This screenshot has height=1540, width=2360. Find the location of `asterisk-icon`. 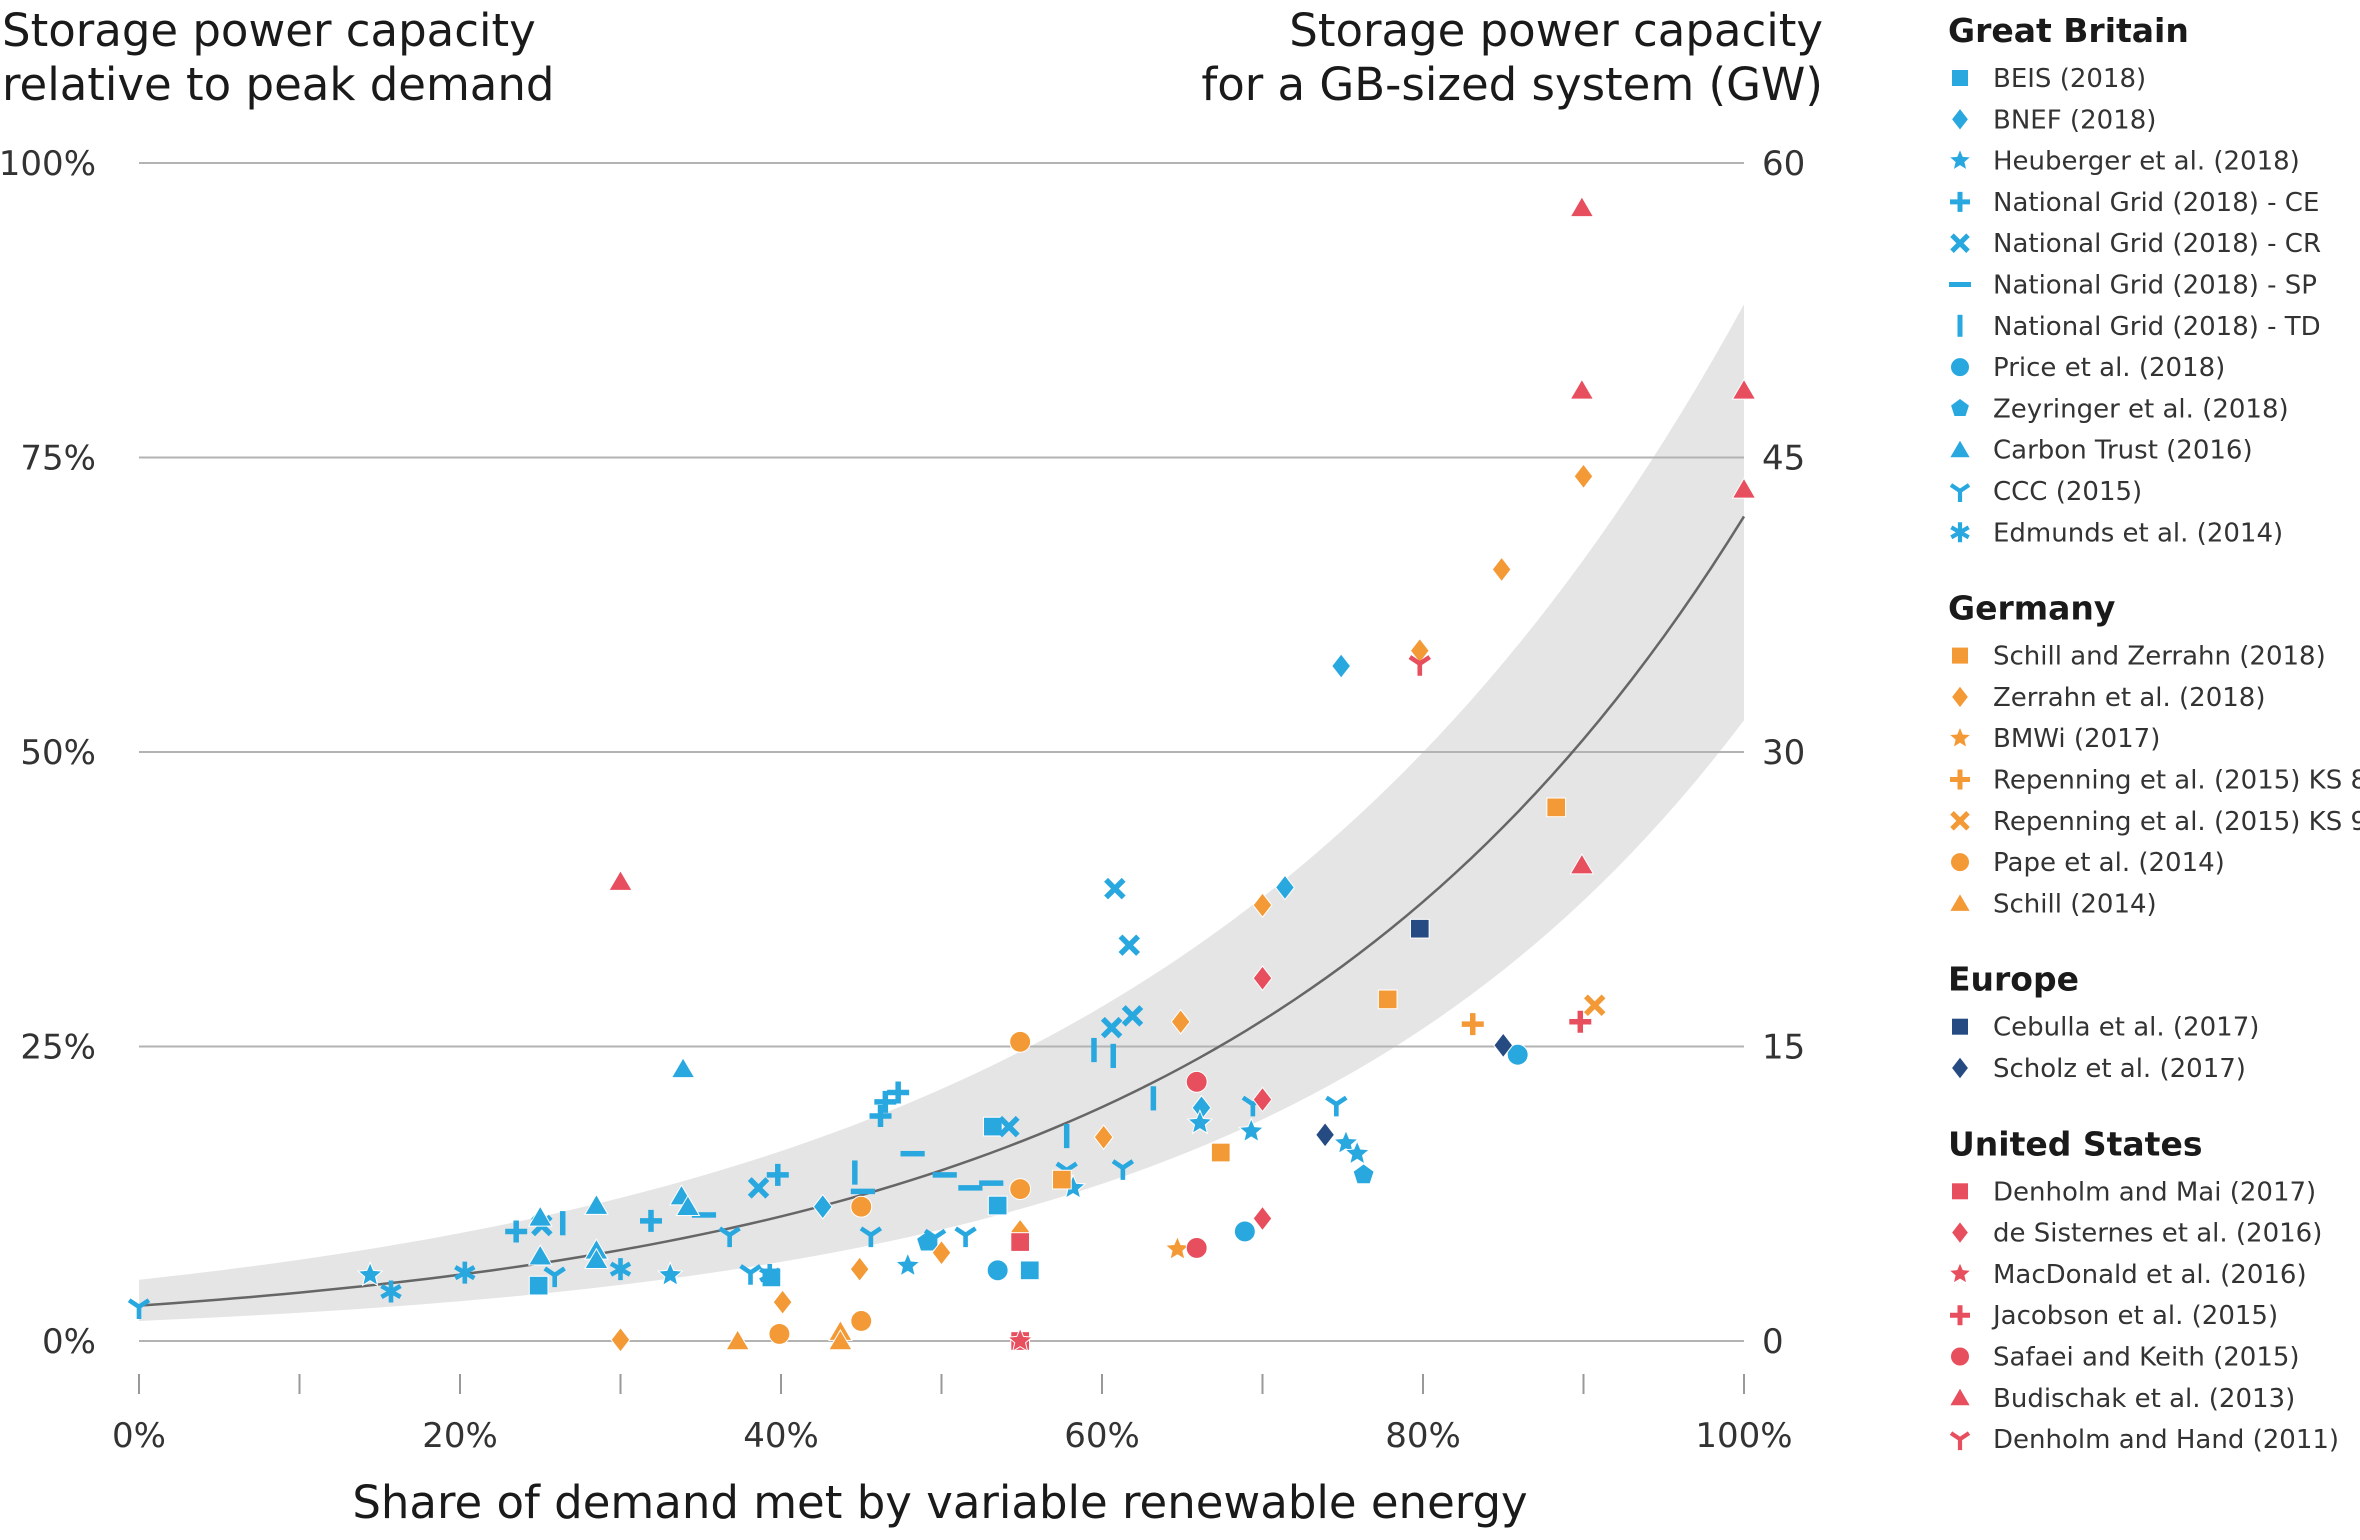

asterisk-icon is located at coordinates (1960, 532).